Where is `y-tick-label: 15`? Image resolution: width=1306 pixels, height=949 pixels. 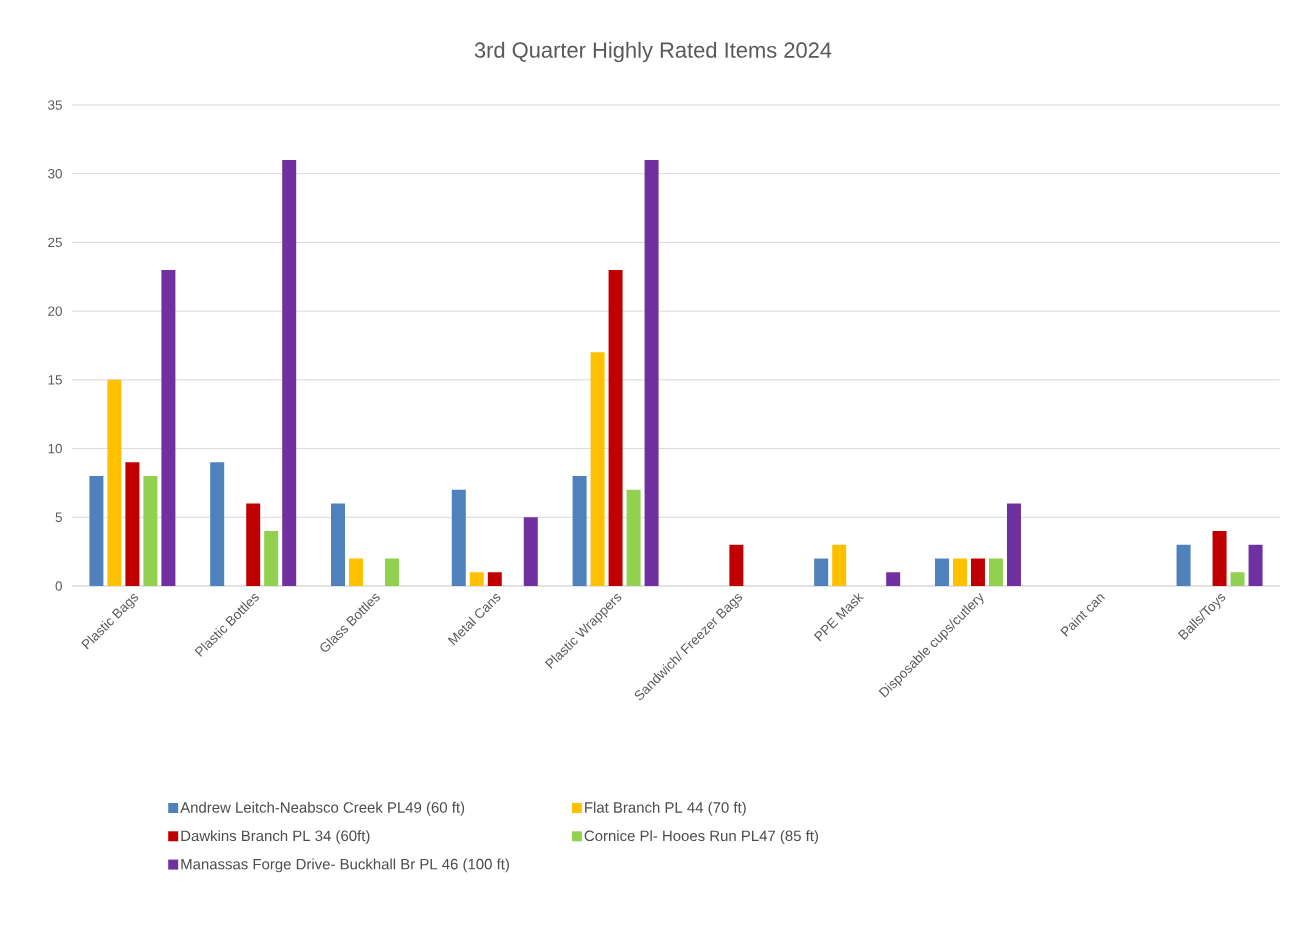
y-tick-label: 15 is located at coordinates (55, 380).